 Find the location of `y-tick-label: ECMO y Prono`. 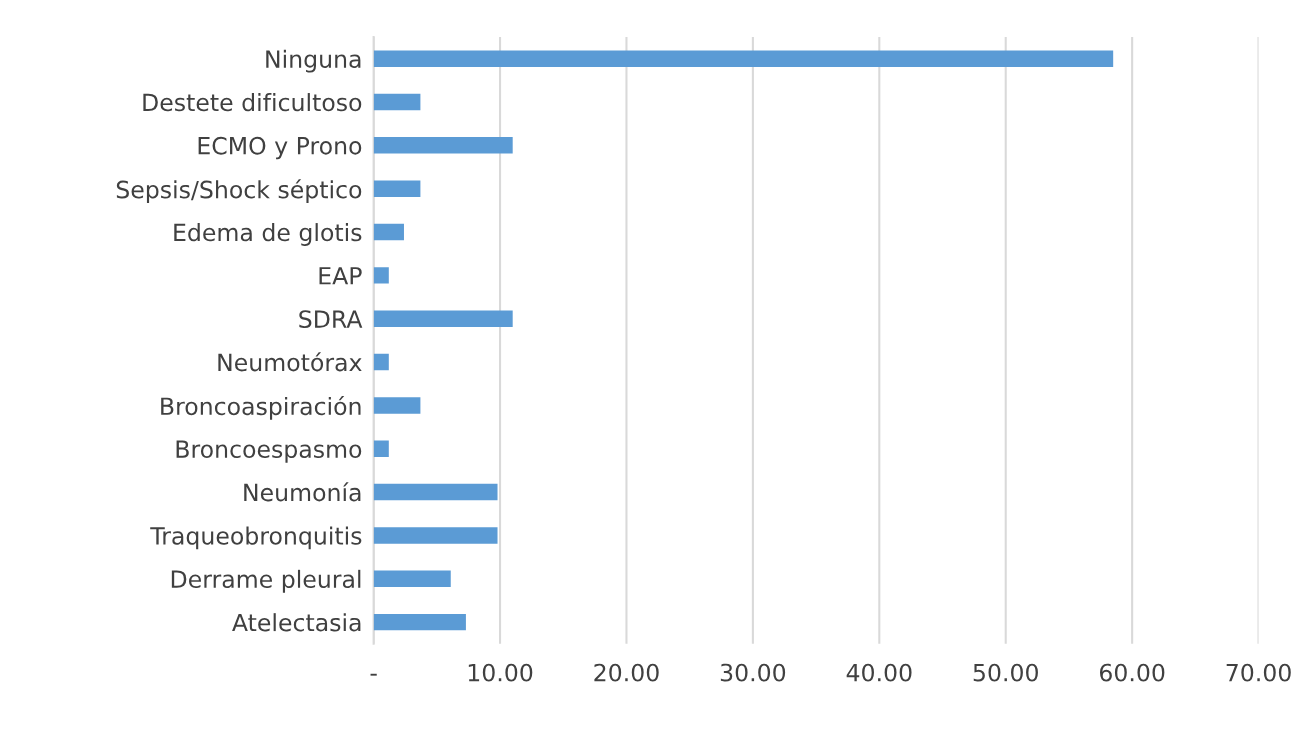

y-tick-label: ECMO y Prono is located at coordinates (280, 148).